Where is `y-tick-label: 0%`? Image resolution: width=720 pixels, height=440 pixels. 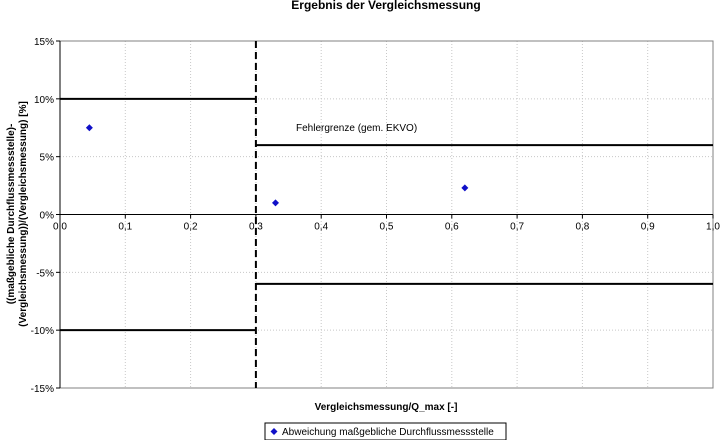
y-tick-label: 0% is located at coordinates (47, 216).